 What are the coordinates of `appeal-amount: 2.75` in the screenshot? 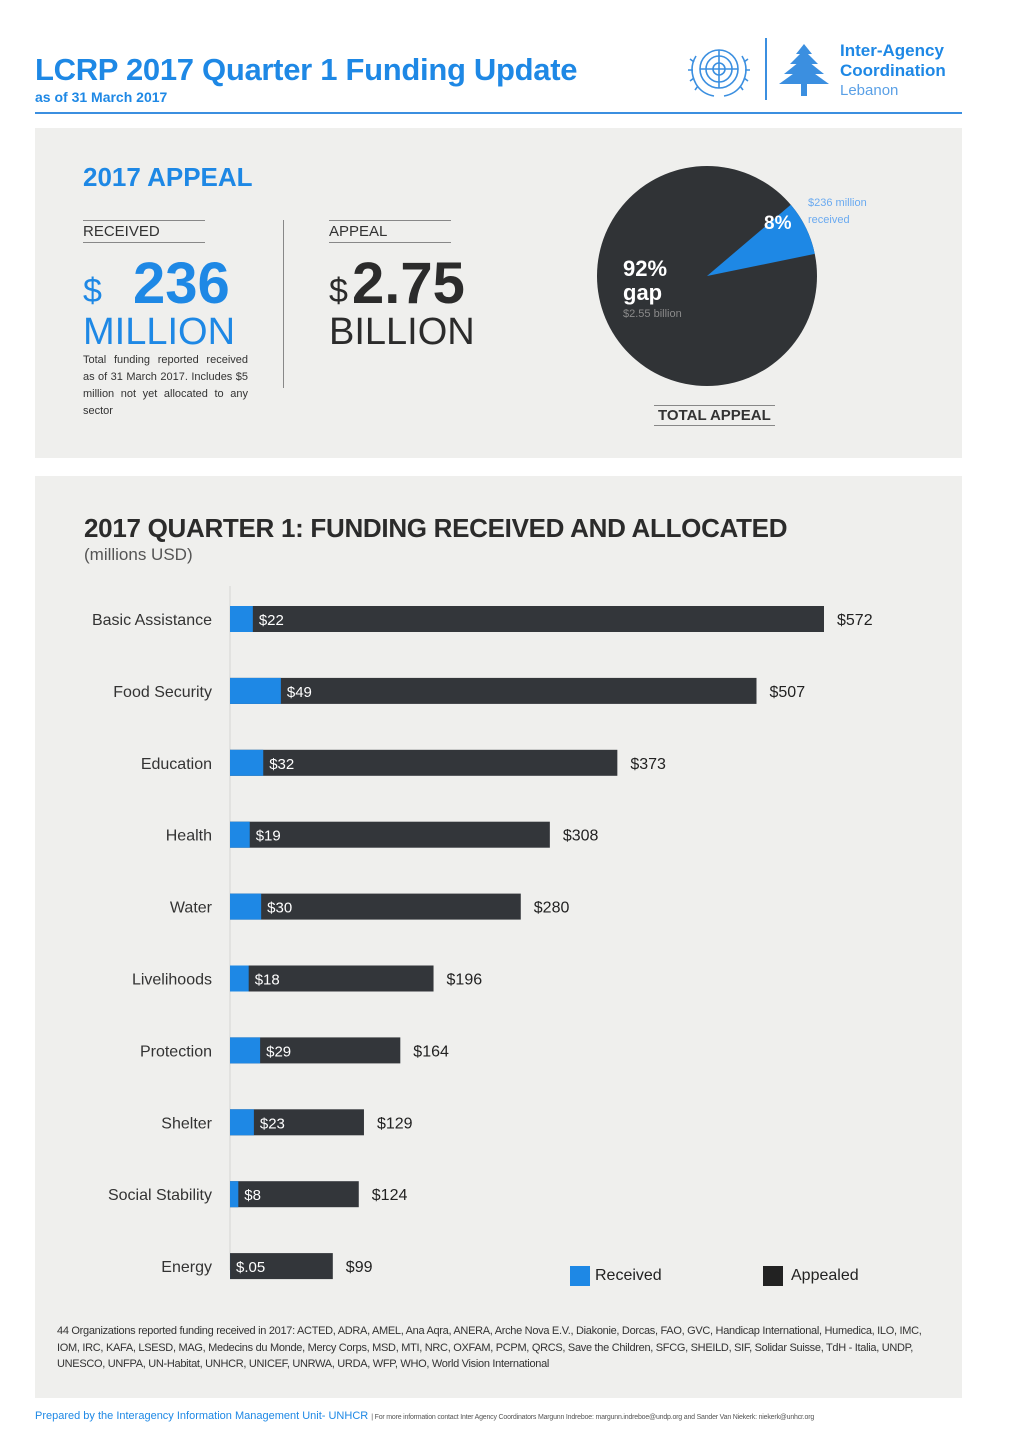 It's located at (408, 283).